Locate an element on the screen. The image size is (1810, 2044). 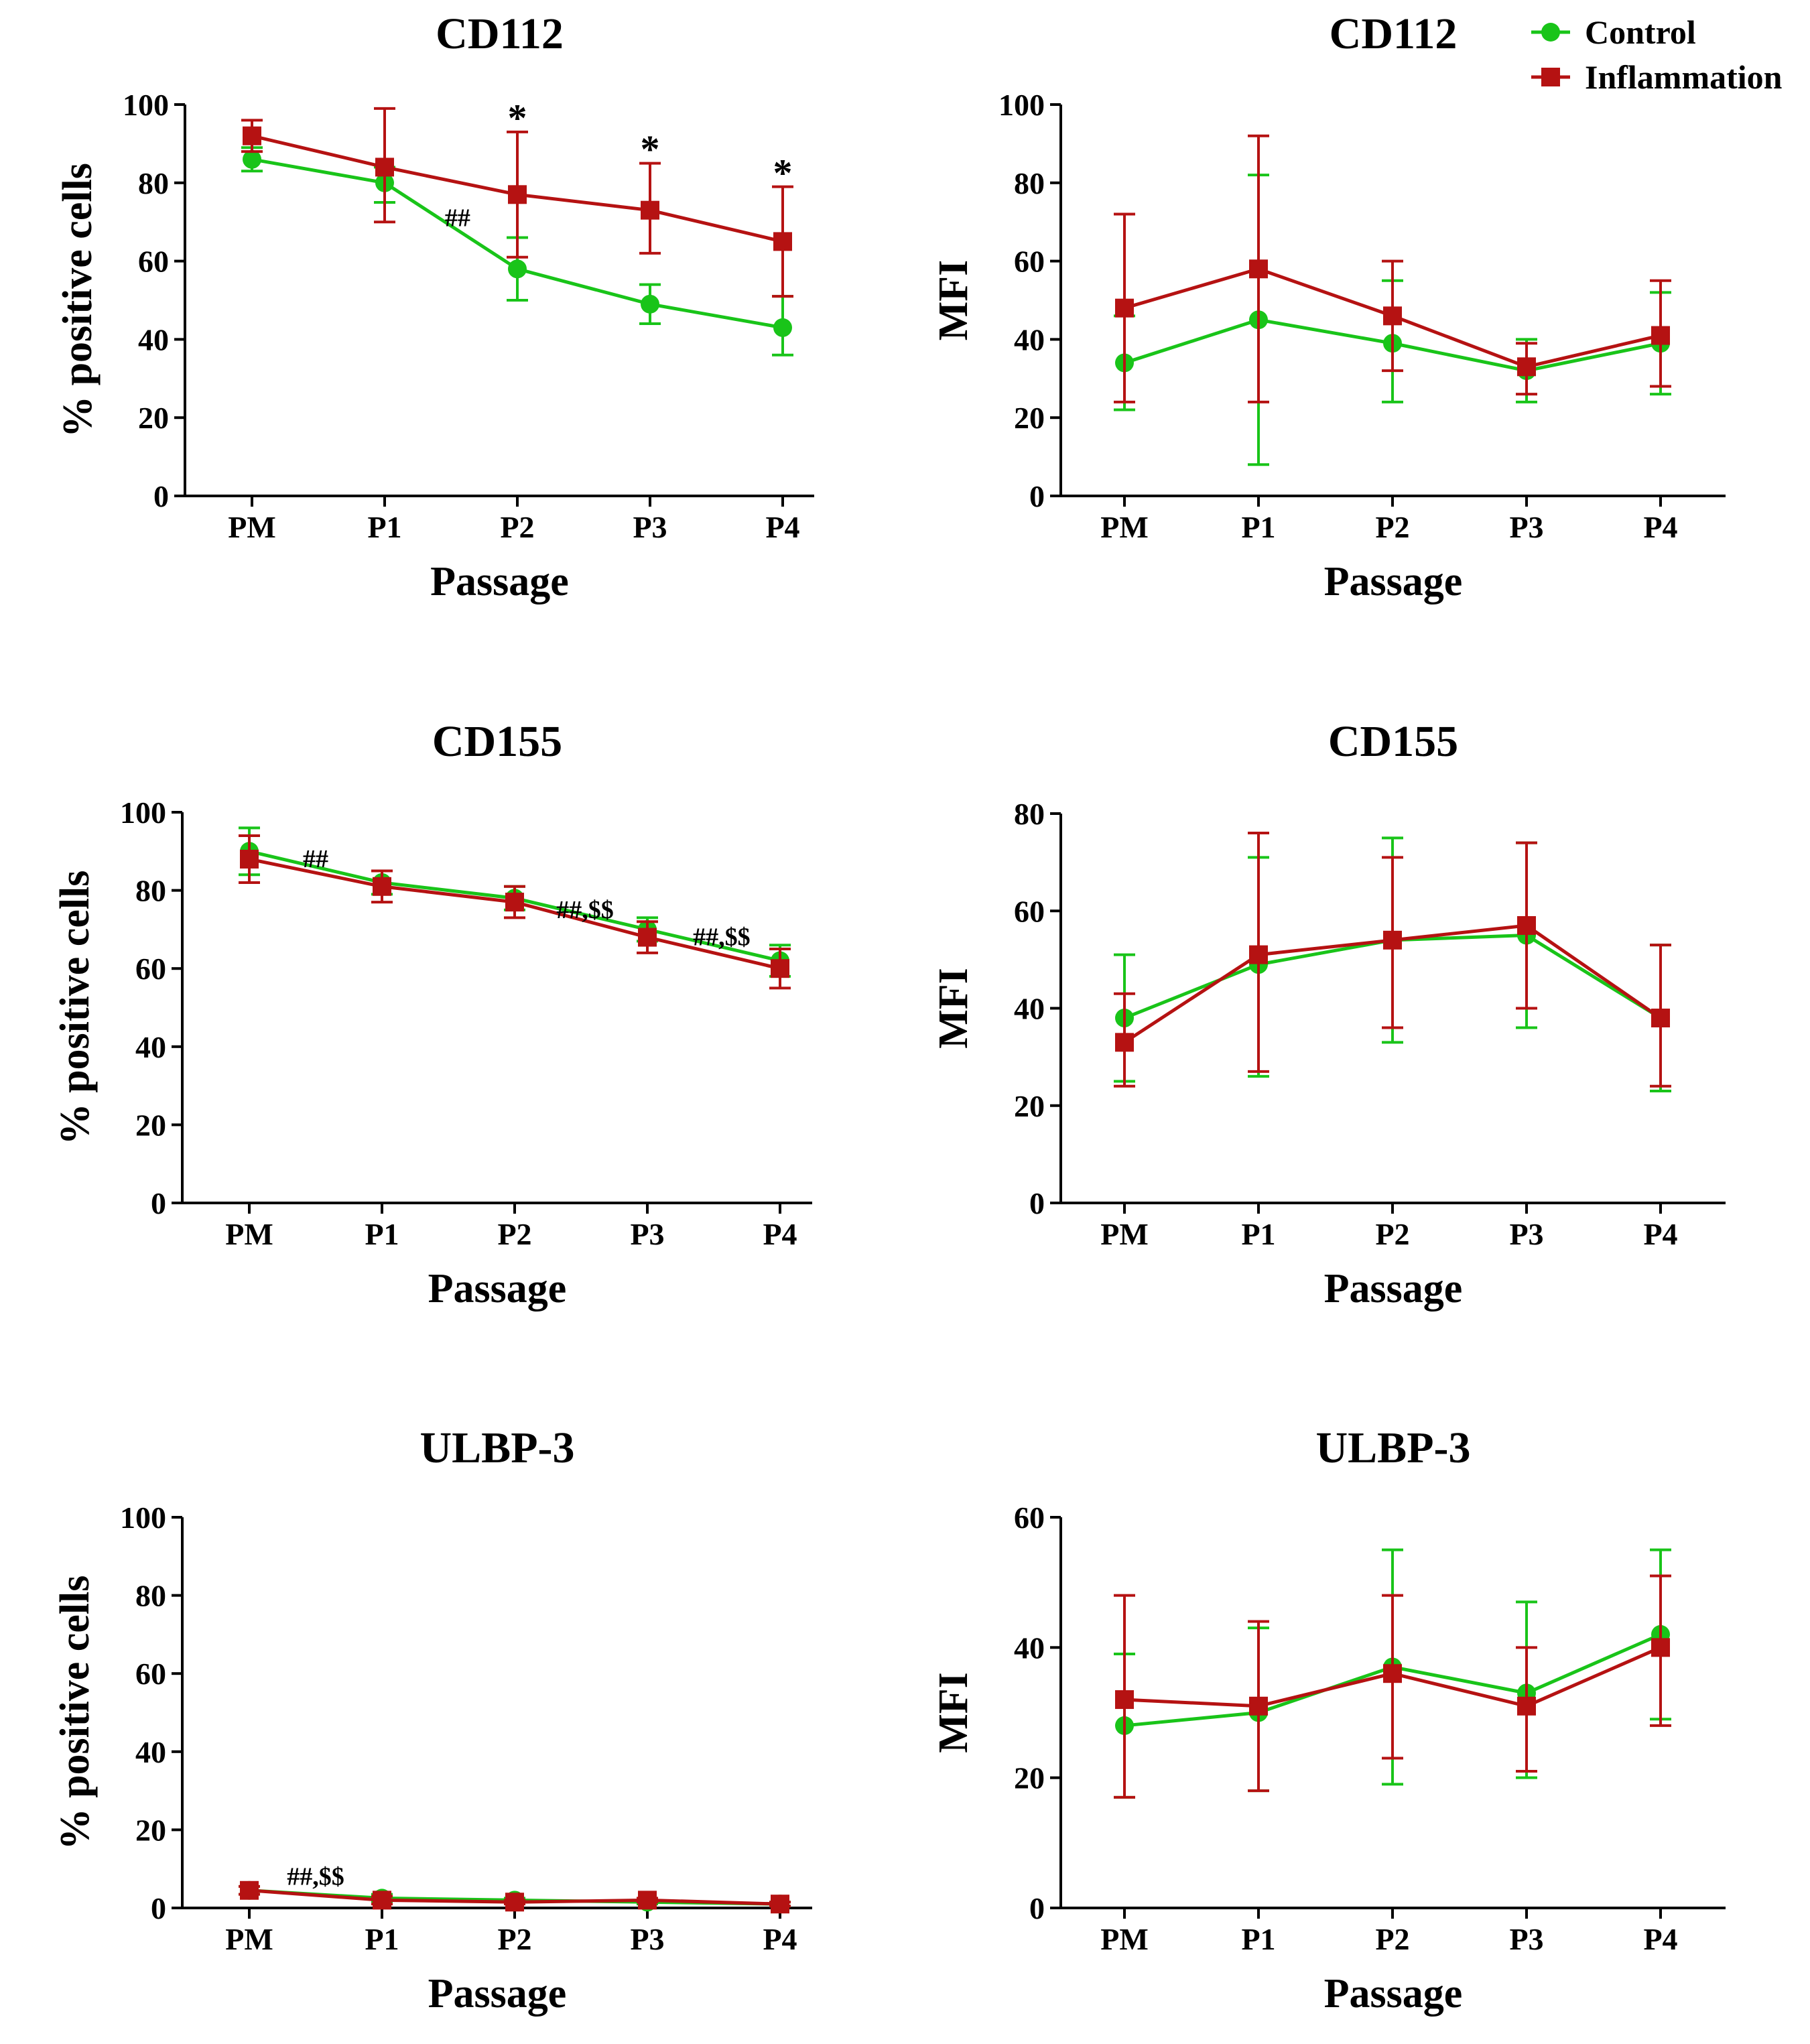
legend: Control Inflammation is located at coordinates (1657, 54).